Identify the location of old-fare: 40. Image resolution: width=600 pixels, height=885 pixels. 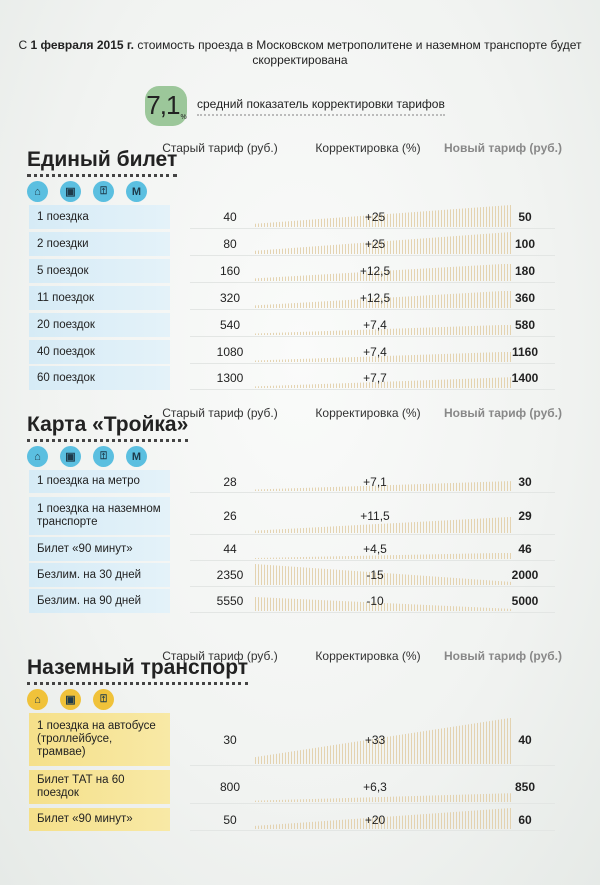
(230, 217).